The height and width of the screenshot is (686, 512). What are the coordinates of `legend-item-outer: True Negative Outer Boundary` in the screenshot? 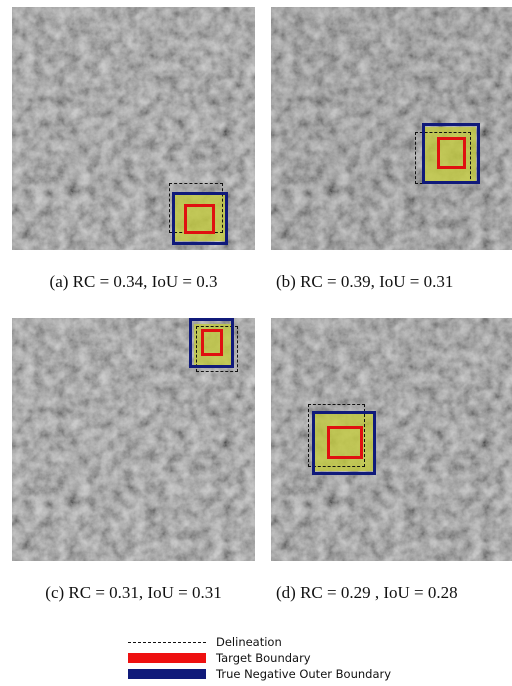 It's located at (259, 674).